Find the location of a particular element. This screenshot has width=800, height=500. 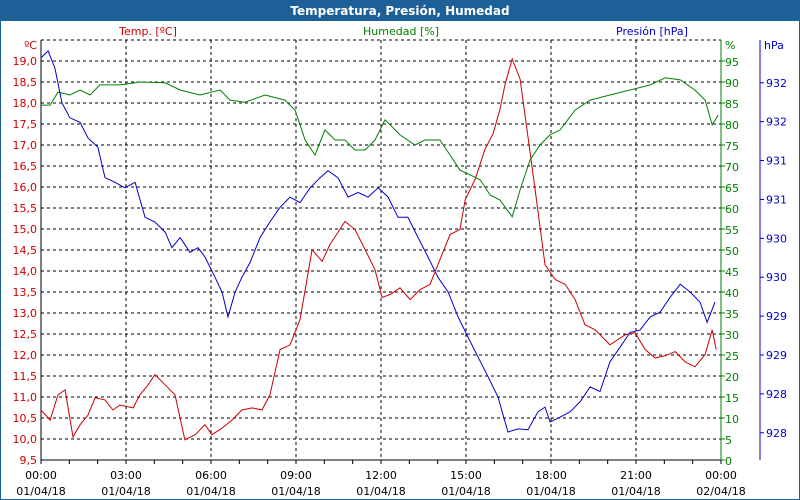

temp-tick-label: 11,5 is located at coordinates (25, 376).